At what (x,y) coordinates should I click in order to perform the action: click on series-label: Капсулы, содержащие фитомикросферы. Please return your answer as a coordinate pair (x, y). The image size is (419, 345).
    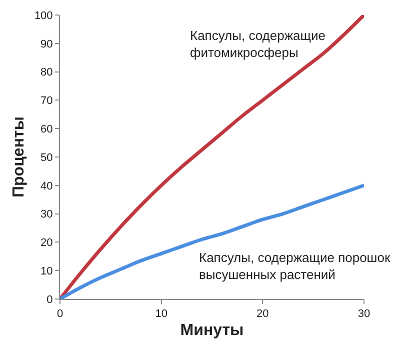
    Looking at the image, I should click on (258, 44).